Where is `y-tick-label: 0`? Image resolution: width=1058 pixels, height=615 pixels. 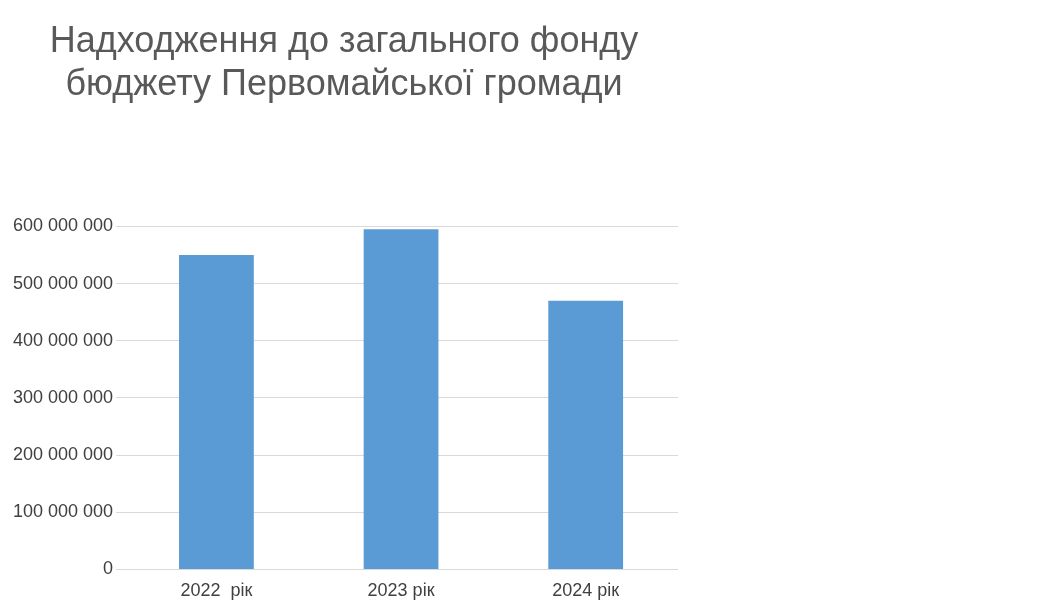 y-tick-label: 0 is located at coordinates (108, 568).